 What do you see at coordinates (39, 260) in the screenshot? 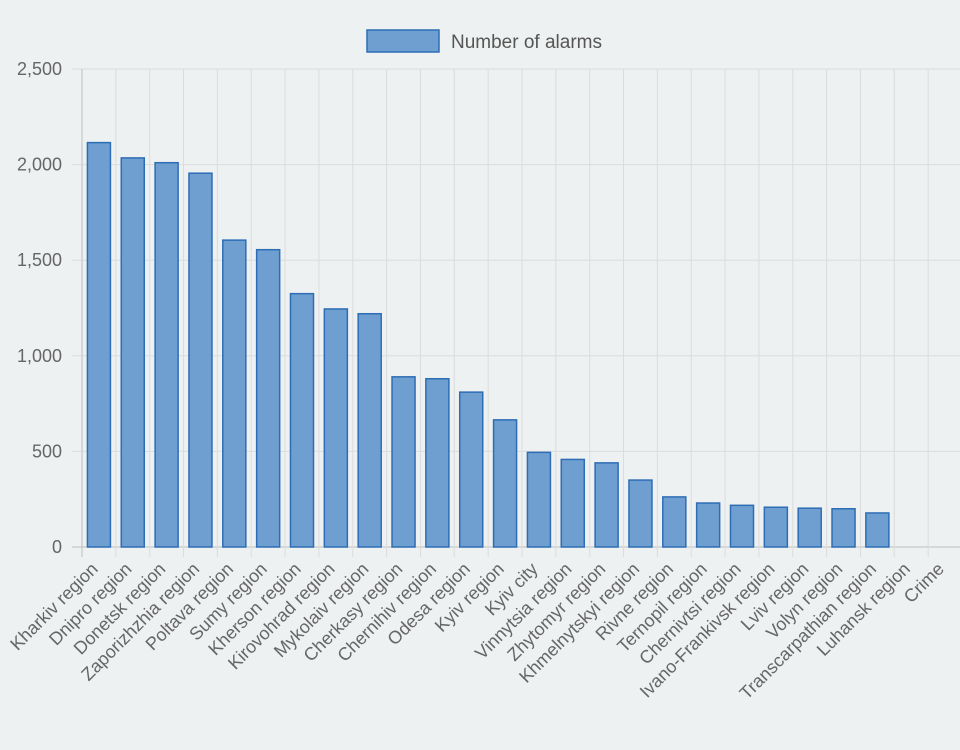
I see `y-tick-label: 1,500` at bounding box center [39, 260].